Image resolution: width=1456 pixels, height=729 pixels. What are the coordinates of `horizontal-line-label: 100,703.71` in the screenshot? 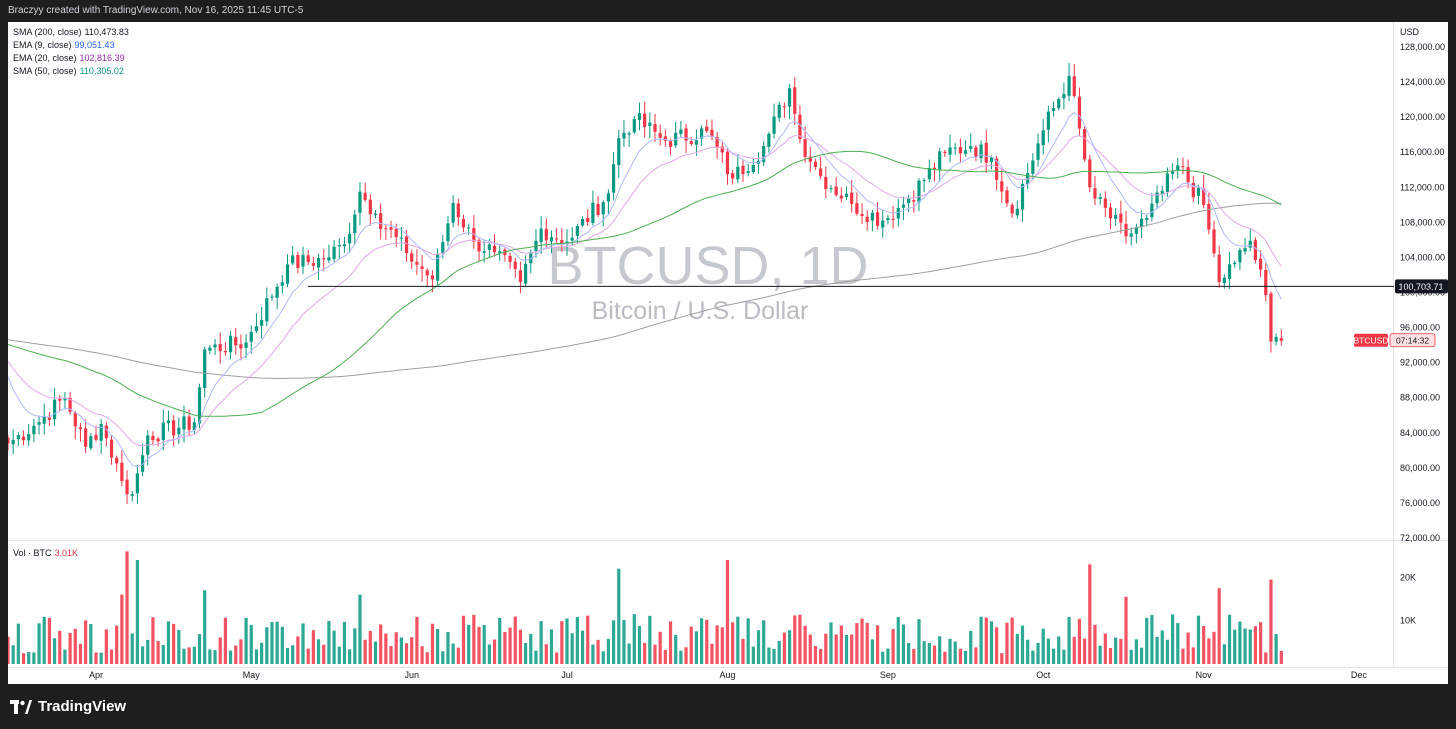 It's located at (1420, 287).